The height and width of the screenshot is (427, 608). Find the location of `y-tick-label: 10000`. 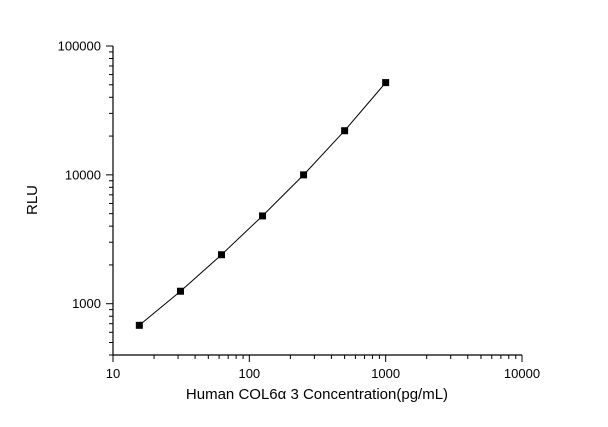

y-tick-label: 10000 is located at coordinates (83, 174).